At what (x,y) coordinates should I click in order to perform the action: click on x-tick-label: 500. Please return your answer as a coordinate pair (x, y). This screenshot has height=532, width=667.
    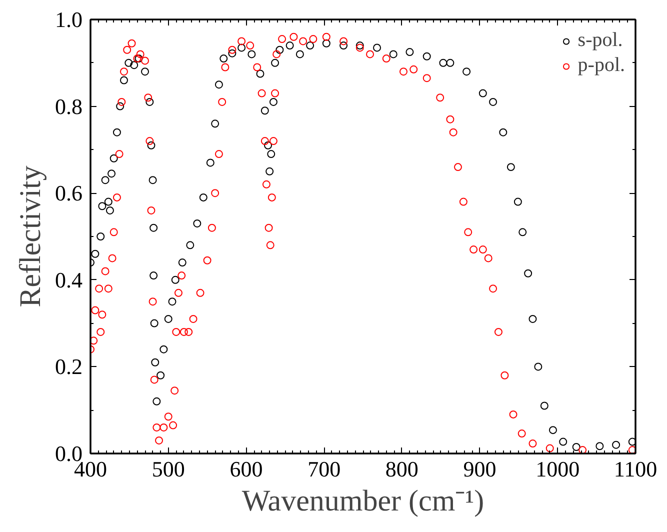
    Looking at the image, I should click on (168, 469).